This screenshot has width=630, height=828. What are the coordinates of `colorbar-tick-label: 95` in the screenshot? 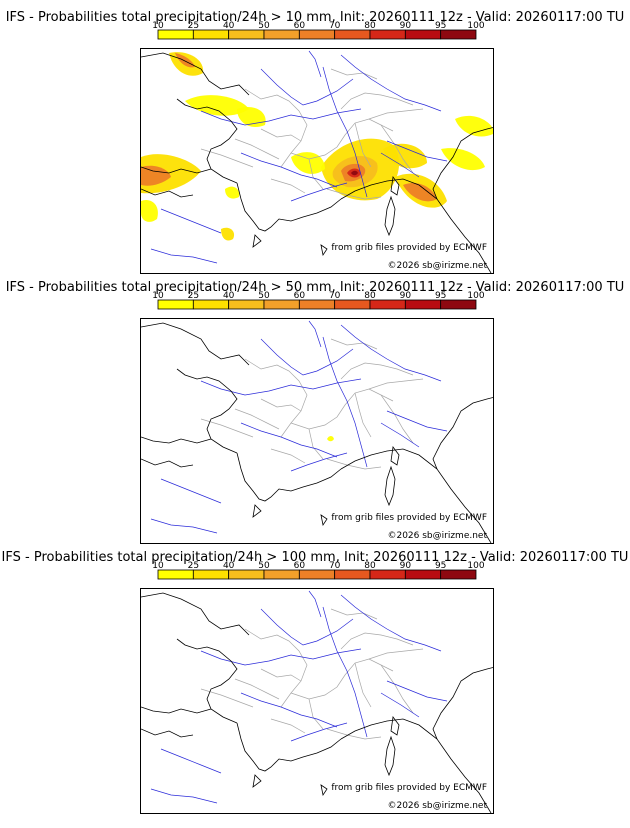 It's located at (440, 566).